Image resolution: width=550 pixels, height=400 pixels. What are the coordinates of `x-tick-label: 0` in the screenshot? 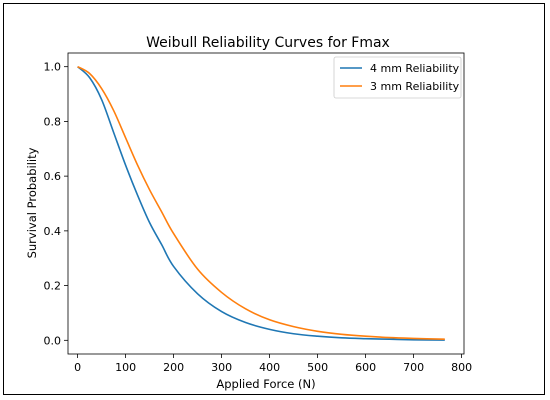 It's located at (77, 367).